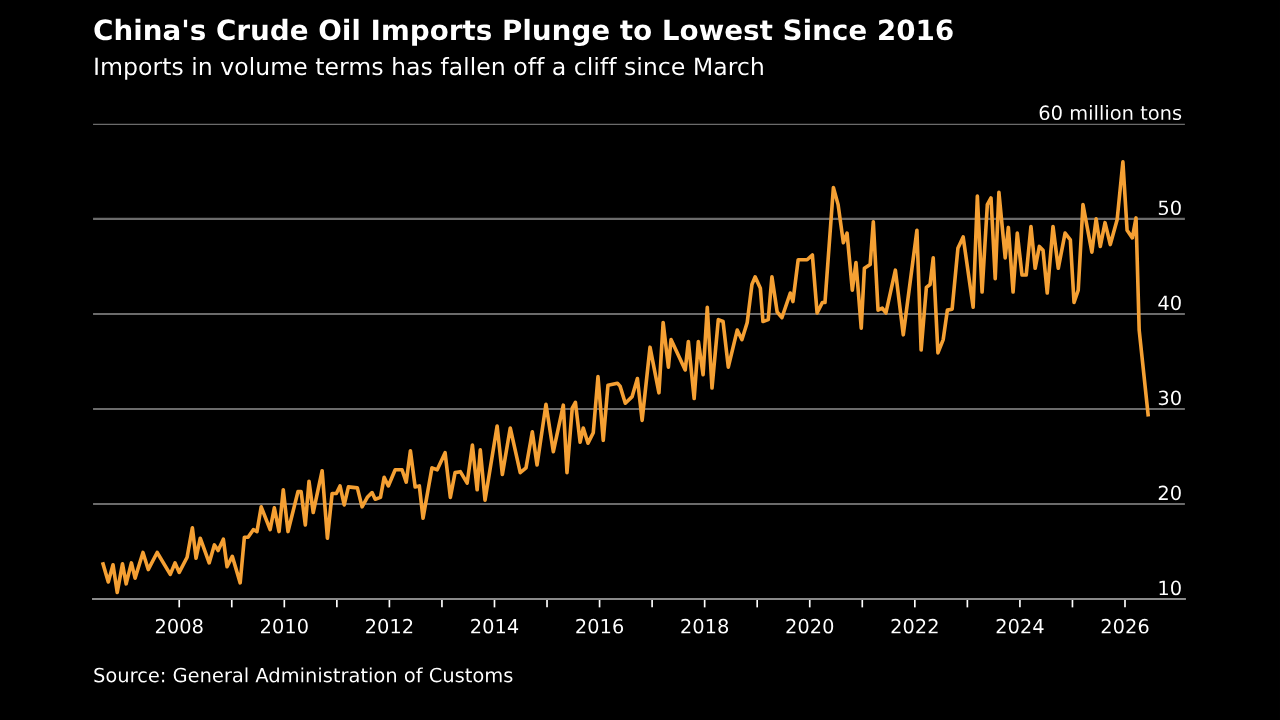  Describe the element at coordinates (1125, 626) in the screenshot. I see `x-tick-label: 2026` at that location.